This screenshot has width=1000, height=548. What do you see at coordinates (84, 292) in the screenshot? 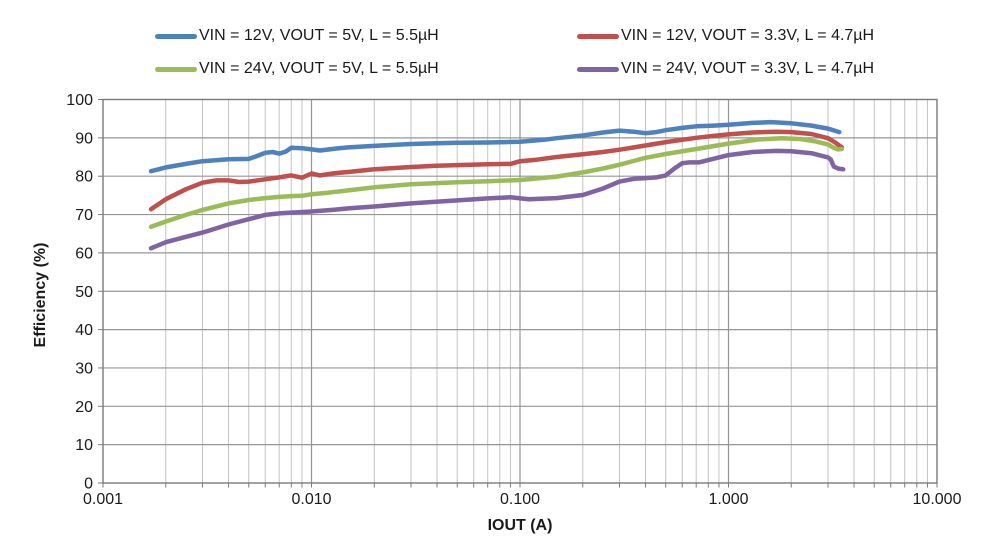
I see `y-tick-label: 50` at bounding box center [84, 292].